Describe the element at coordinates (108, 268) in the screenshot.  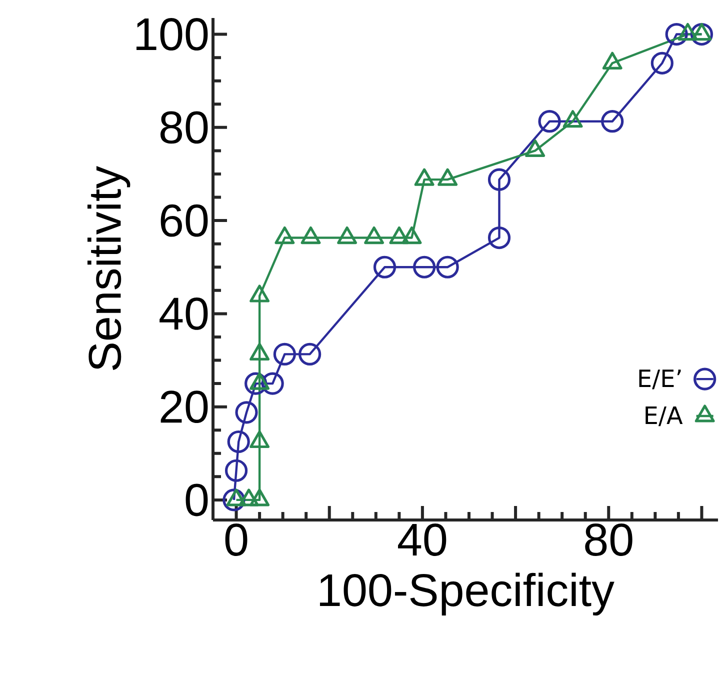
I see `y-axis-title: Sensitivity` at that location.